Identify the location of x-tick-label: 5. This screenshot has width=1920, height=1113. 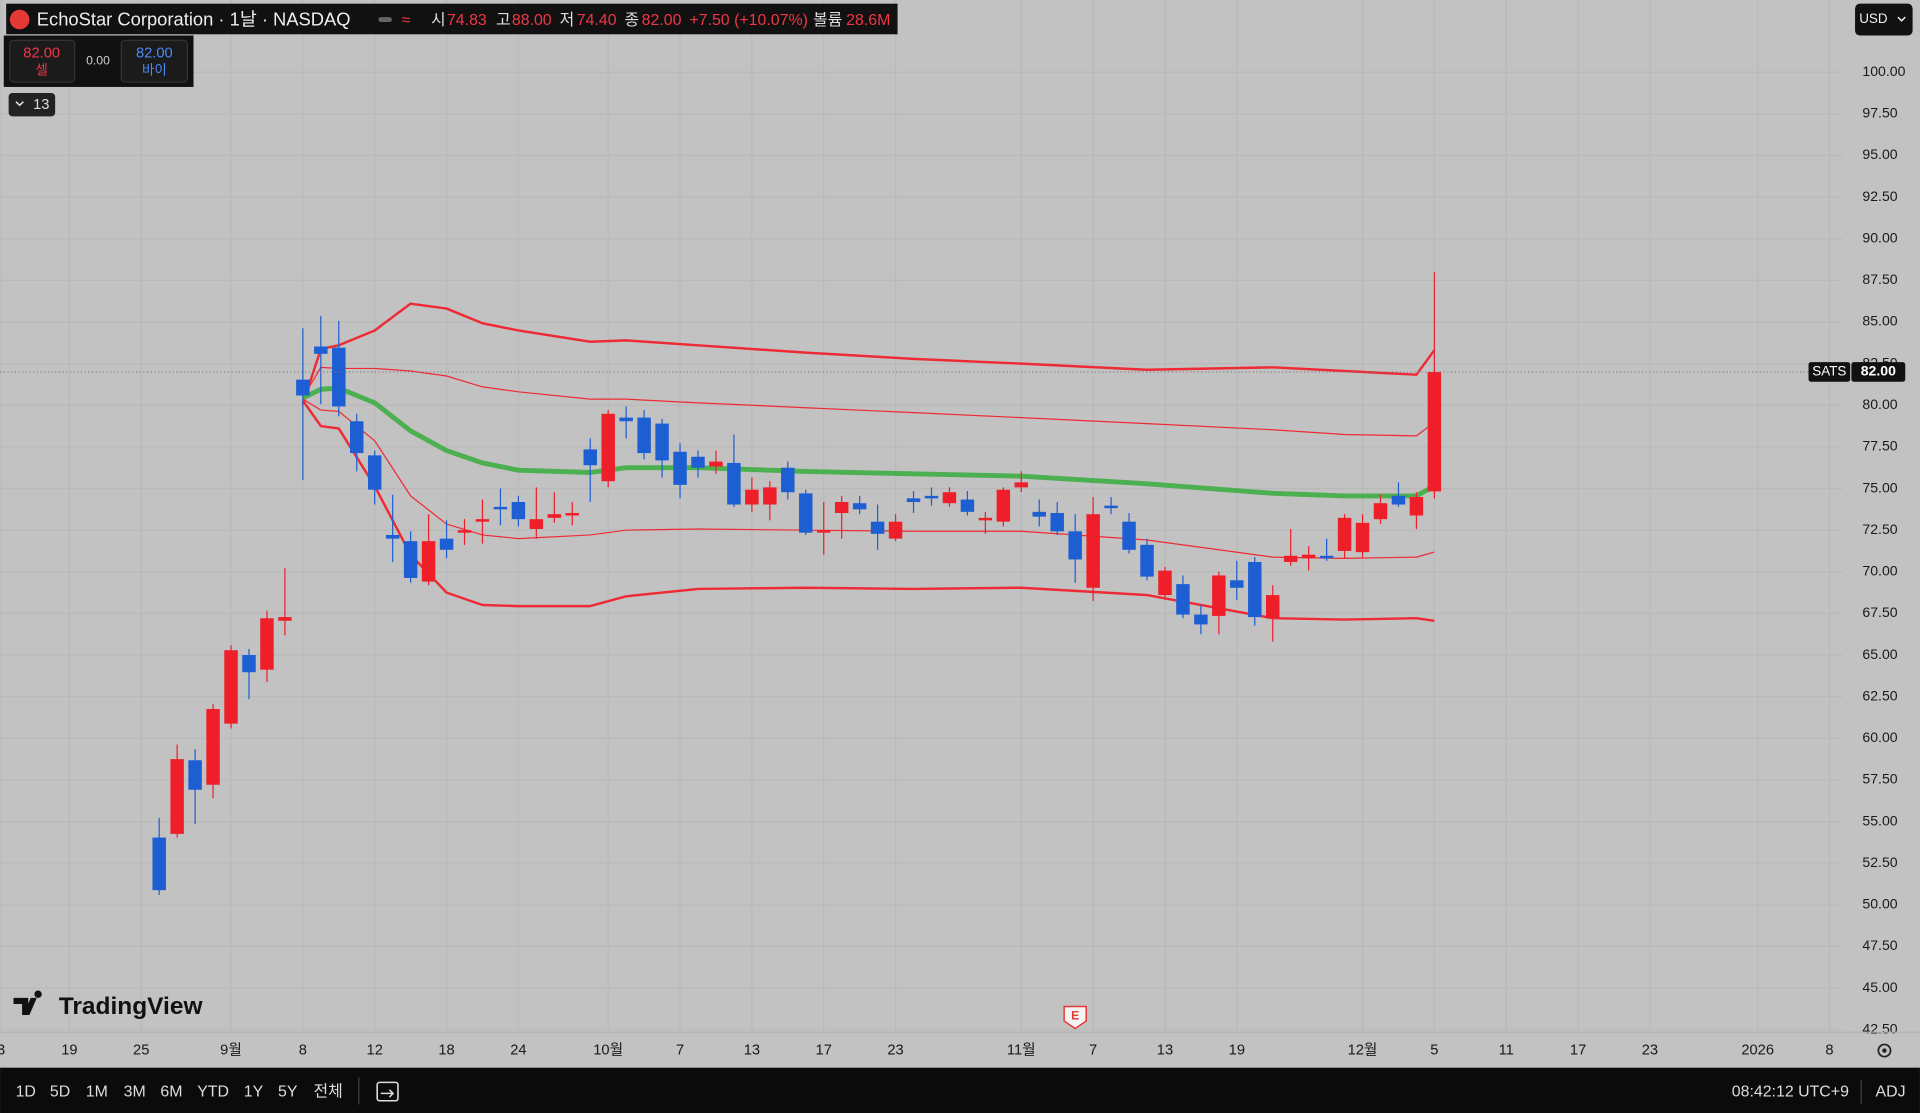
(1434, 1050).